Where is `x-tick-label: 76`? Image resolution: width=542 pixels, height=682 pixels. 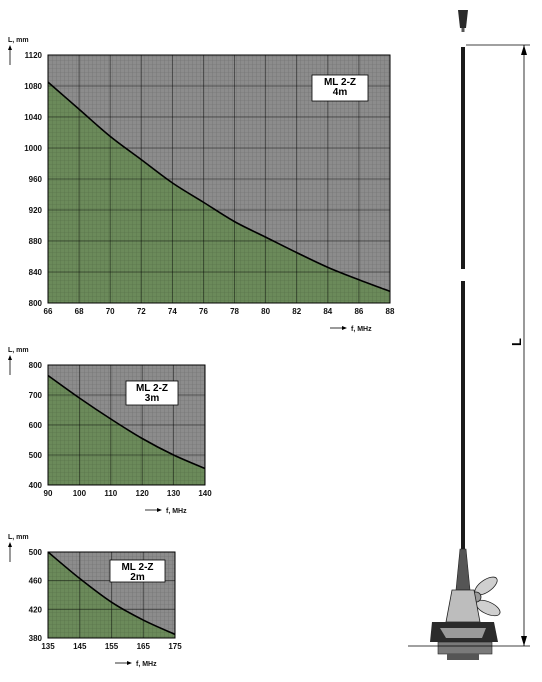 x-tick-label: 76 is located at coordinates (203, 311).